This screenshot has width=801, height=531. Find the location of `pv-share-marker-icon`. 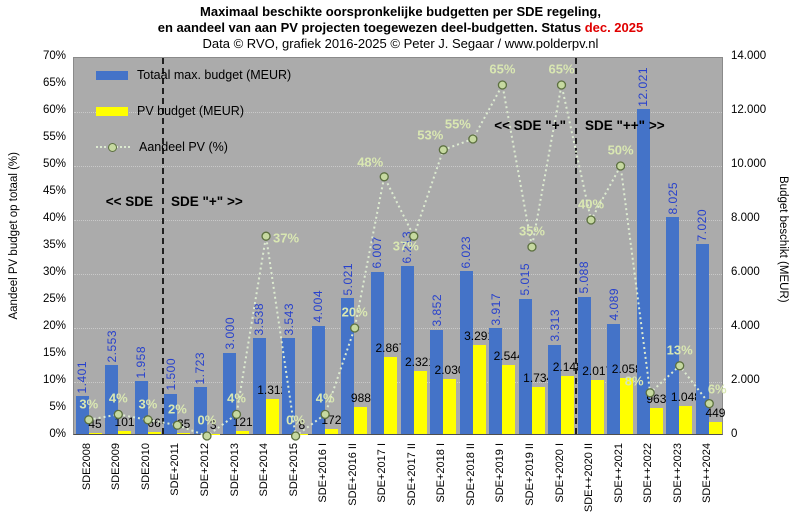

pv-share-marker-icon is located at coordinates (112, 147).